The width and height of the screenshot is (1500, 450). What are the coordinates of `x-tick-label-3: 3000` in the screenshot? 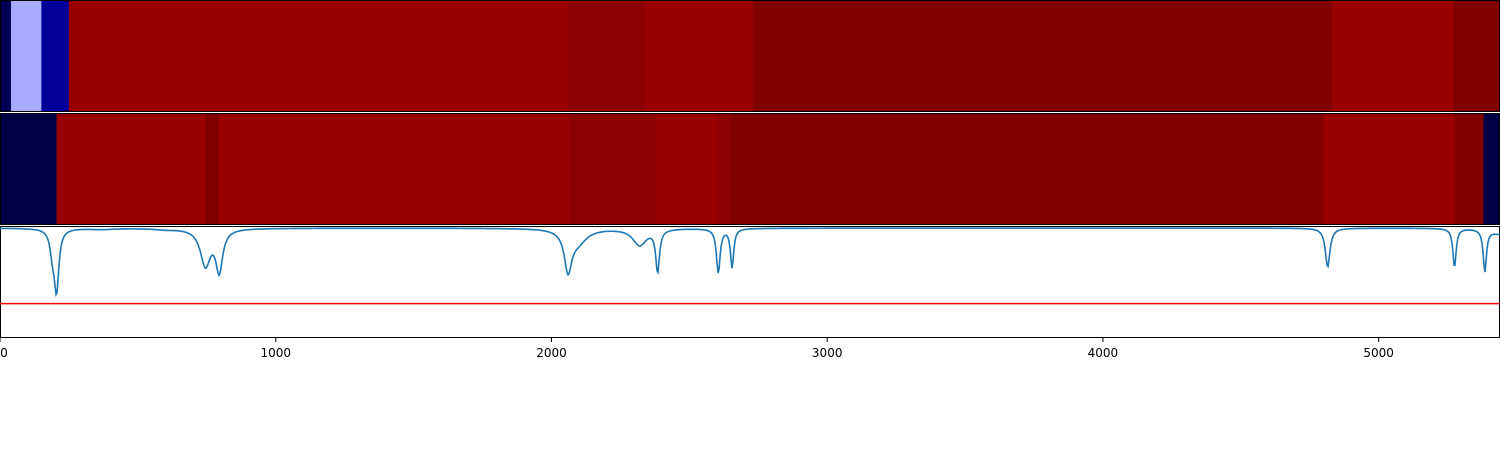 It's located at (827, 353).